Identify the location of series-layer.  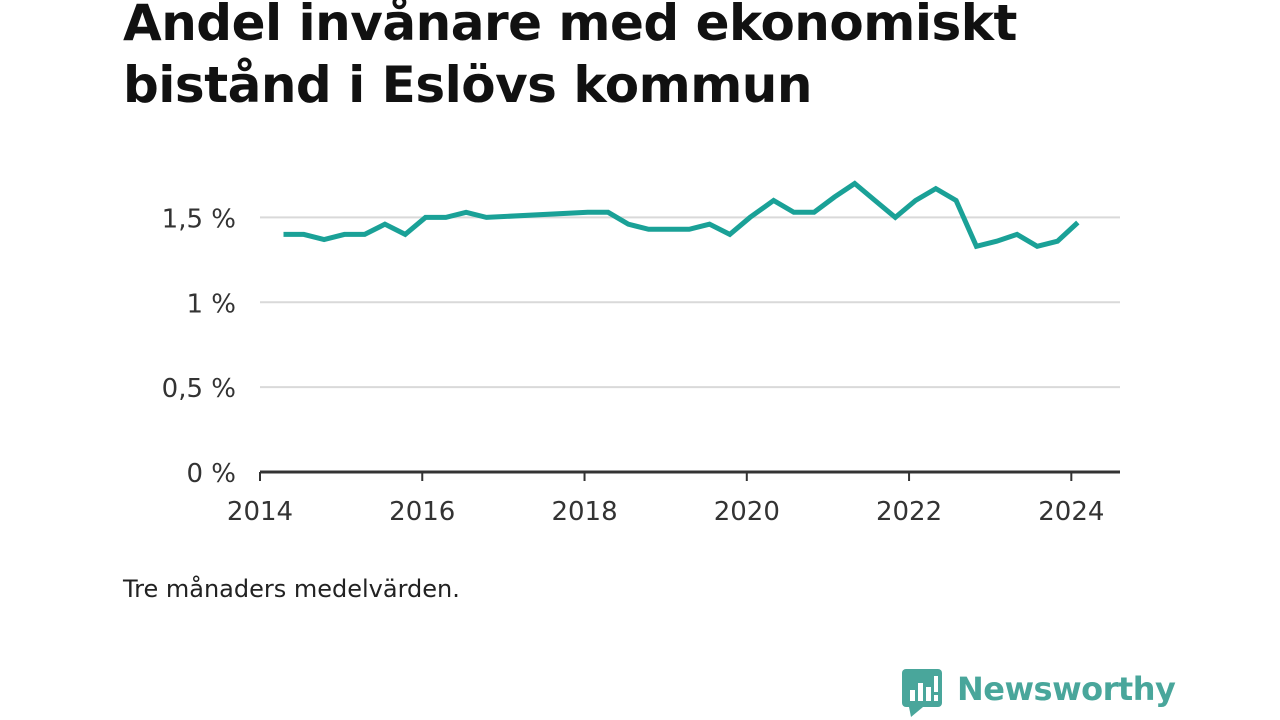
(681, 215).